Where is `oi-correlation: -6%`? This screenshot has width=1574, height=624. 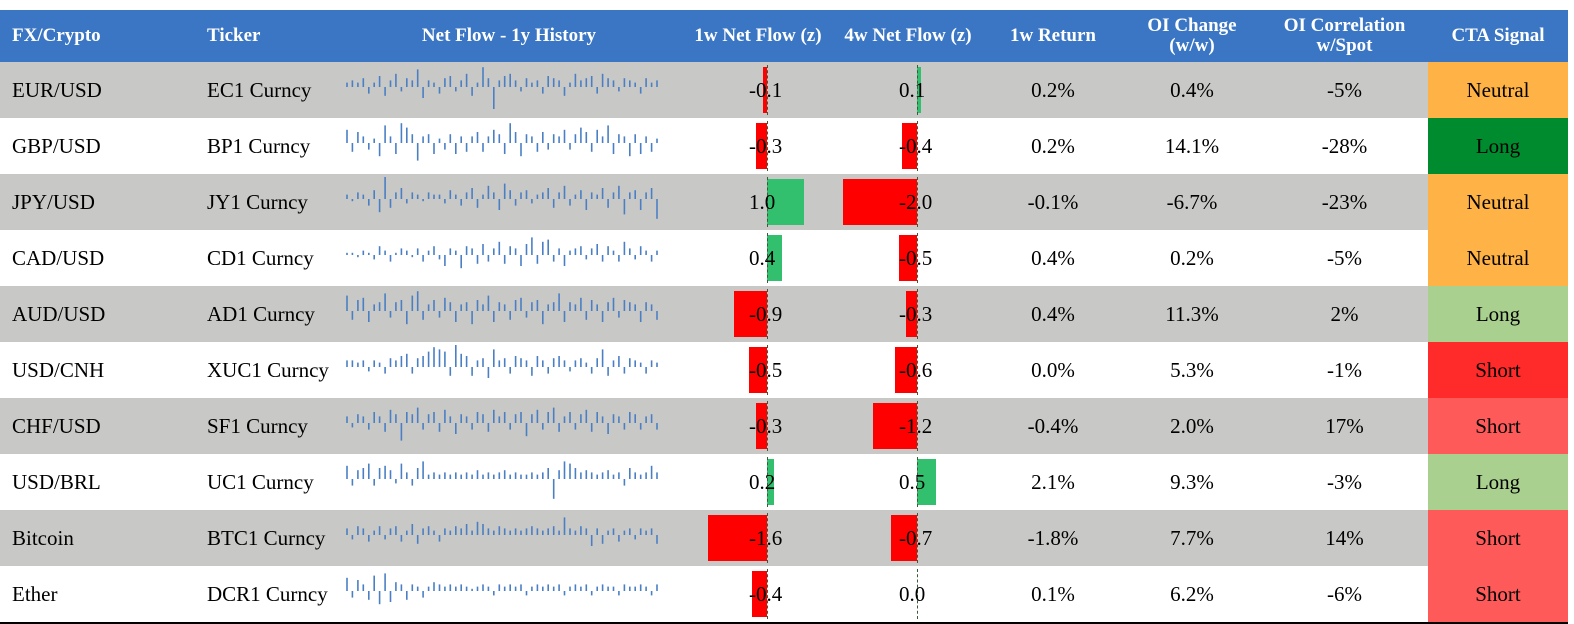
oi-correlation: -6% is located at coordinates (1344, 595).